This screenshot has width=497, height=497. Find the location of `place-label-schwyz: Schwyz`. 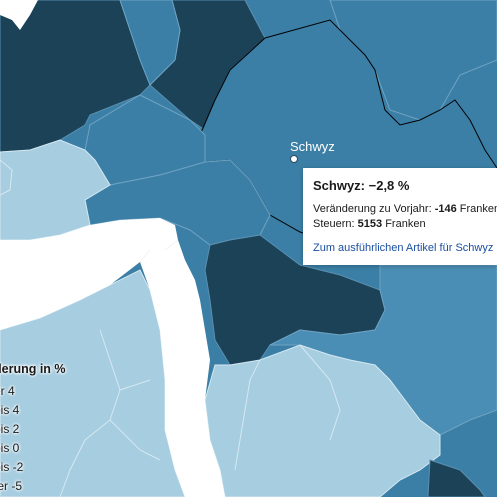

place-label-schwyz: Schwyz is located at coordinates (312, 146).